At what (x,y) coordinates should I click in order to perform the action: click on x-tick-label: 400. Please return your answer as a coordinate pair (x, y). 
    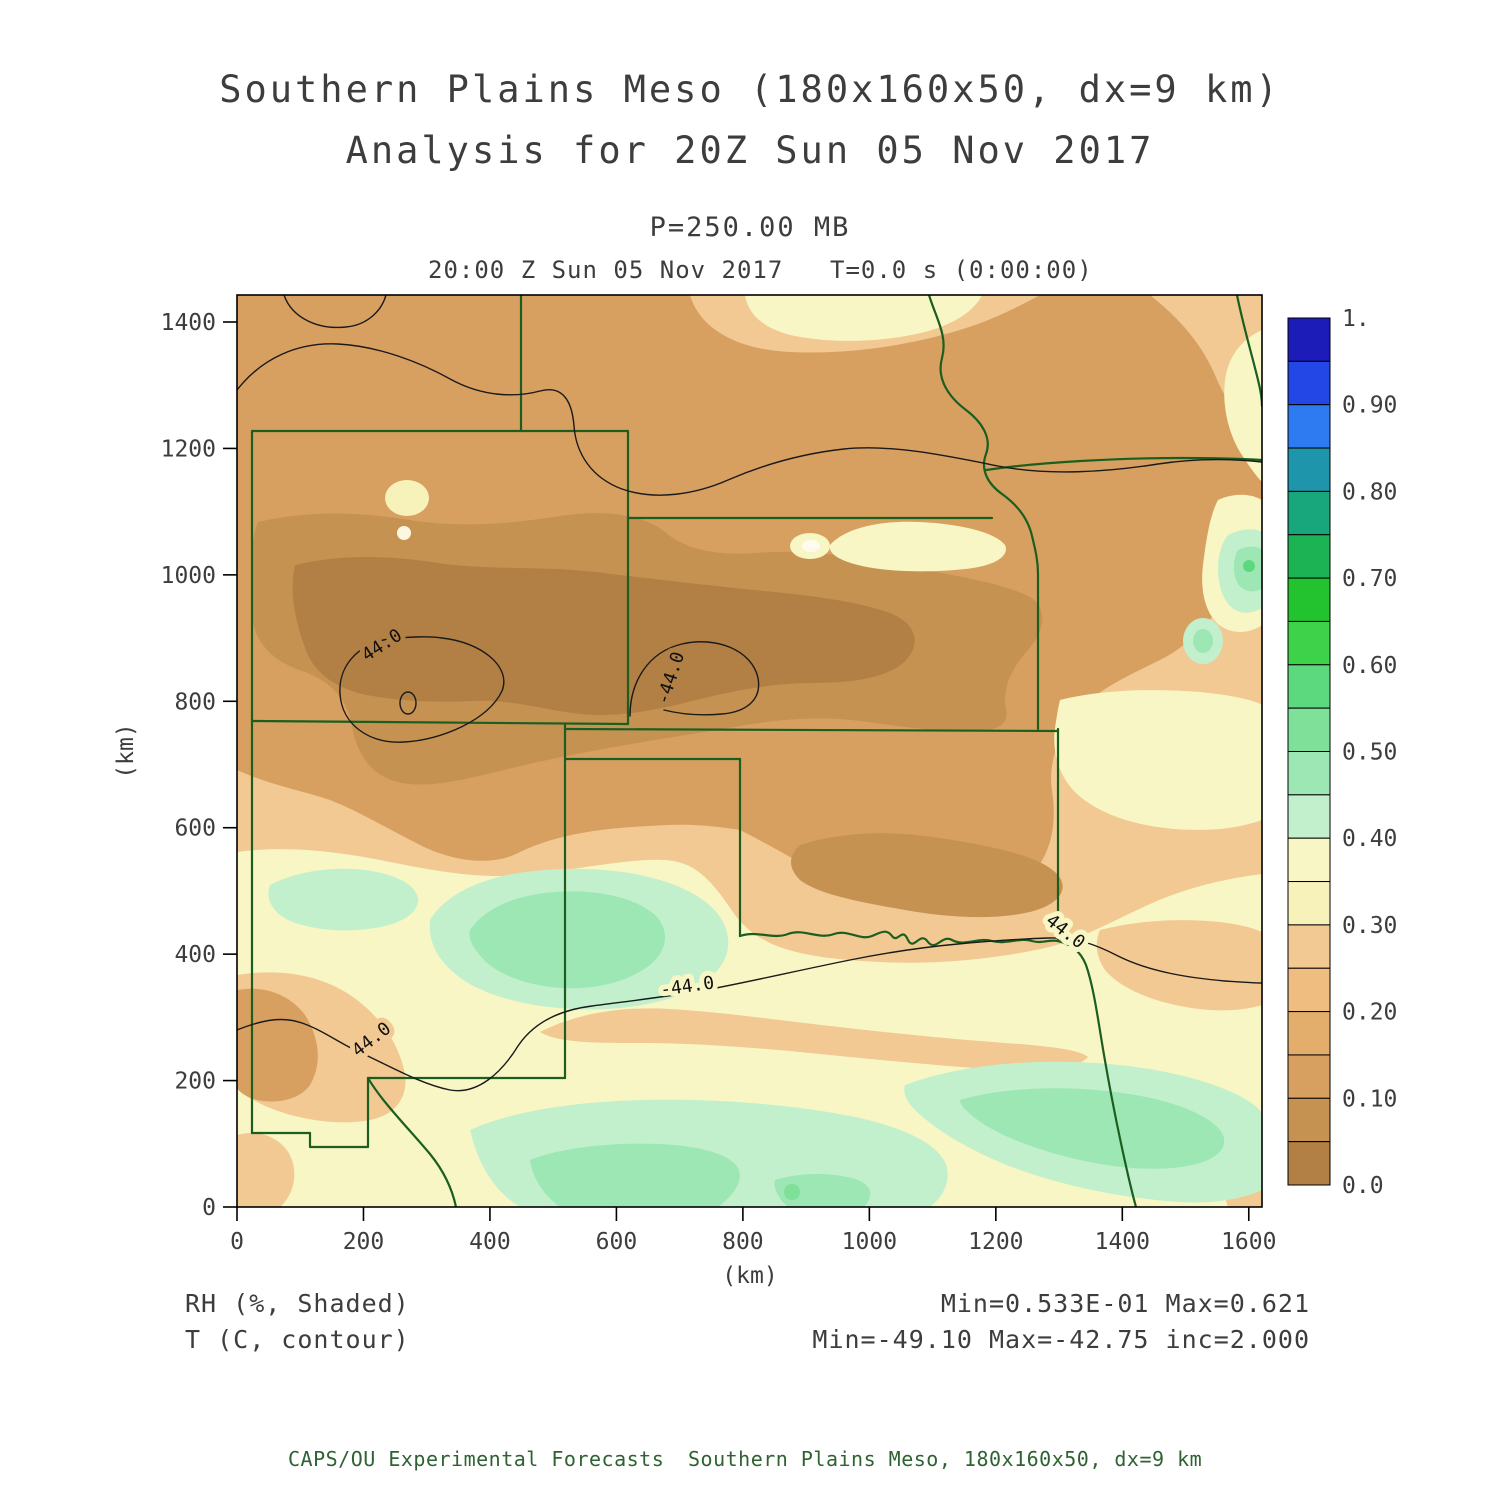
    Looking at the image, I should click on (490, 1242).